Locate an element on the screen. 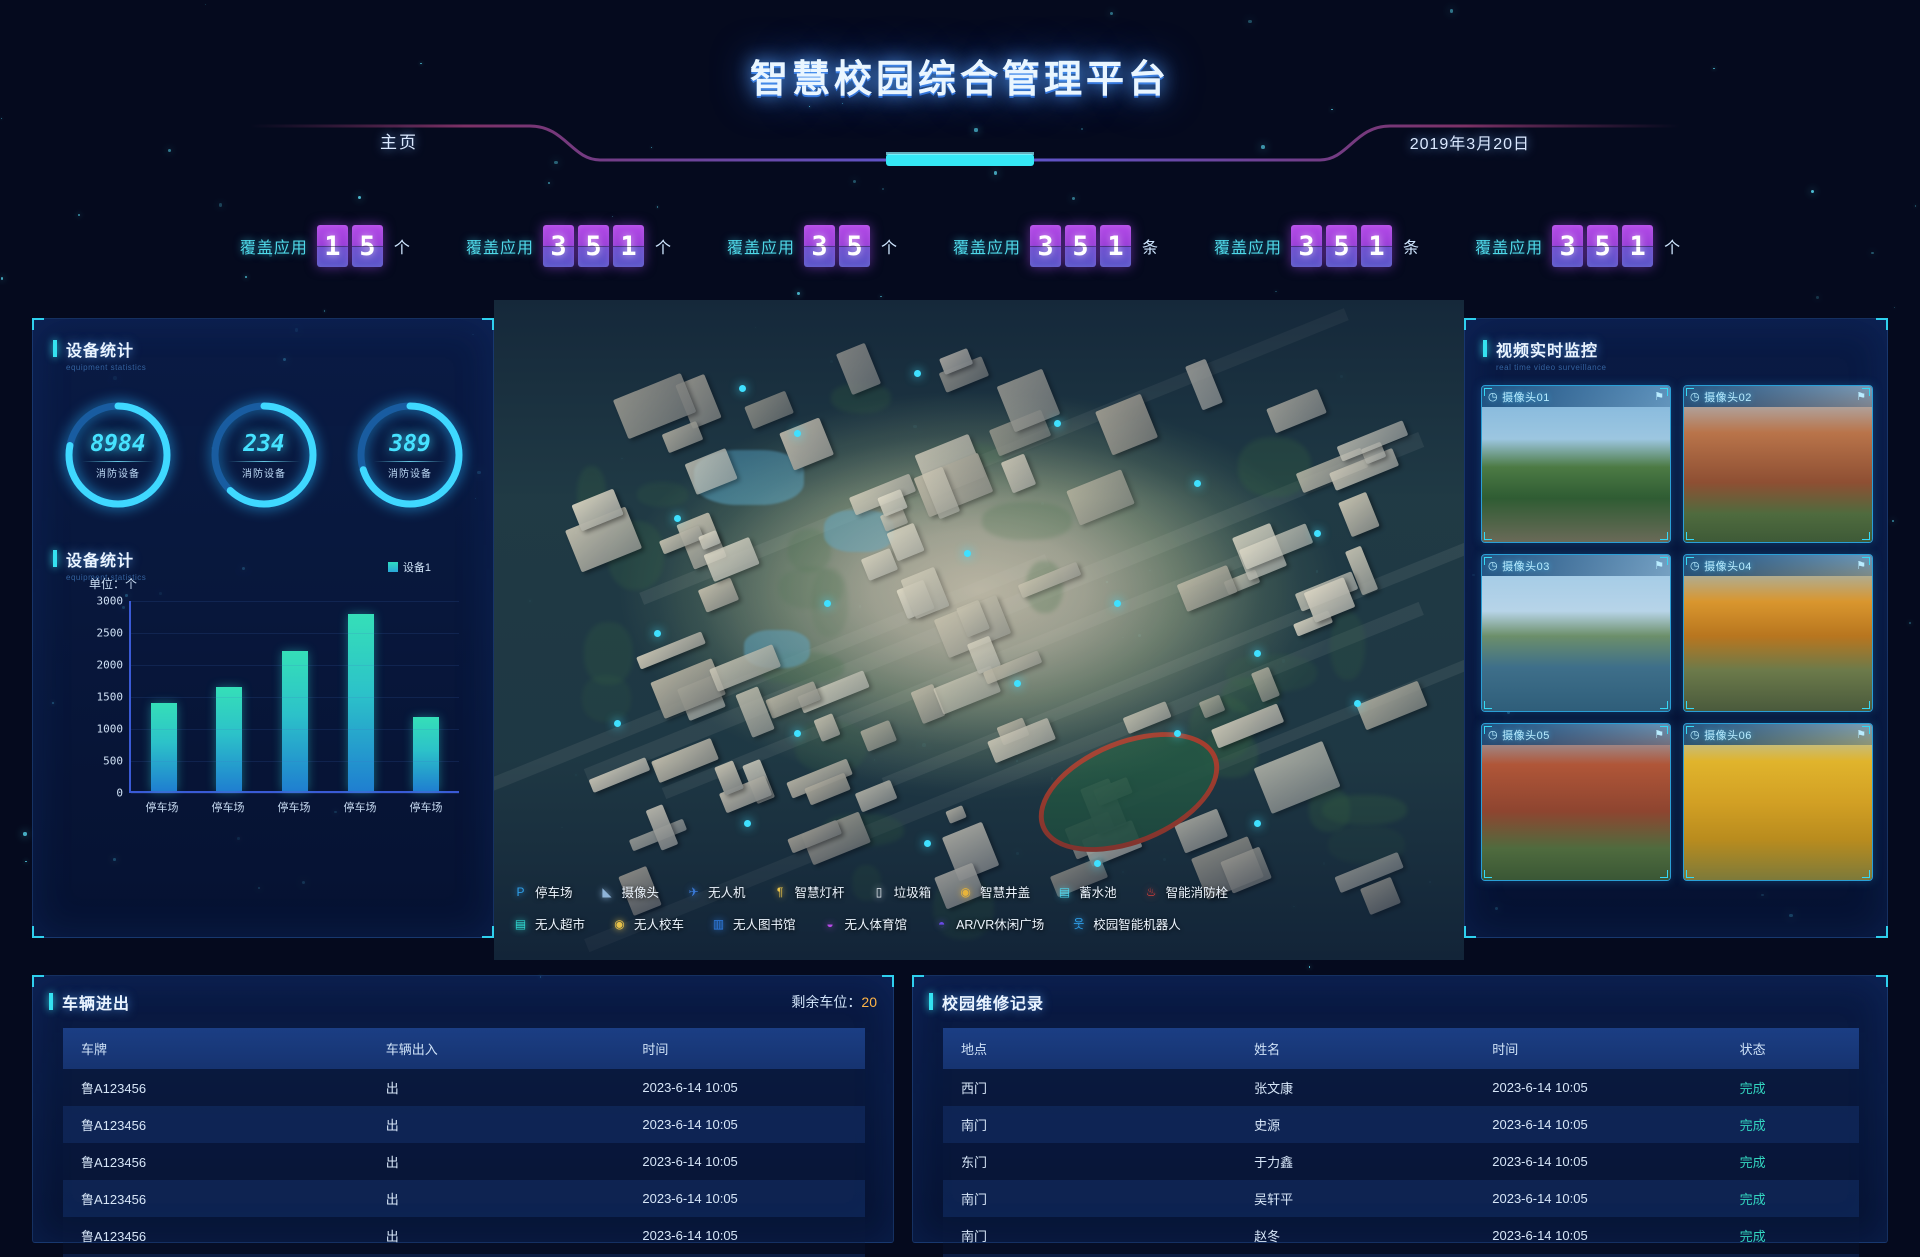 This screenshot has height=1257, width=1920. camera-tile-1: ◷ 摄像头01 ⚑ is located at coordinates (1576, 464).